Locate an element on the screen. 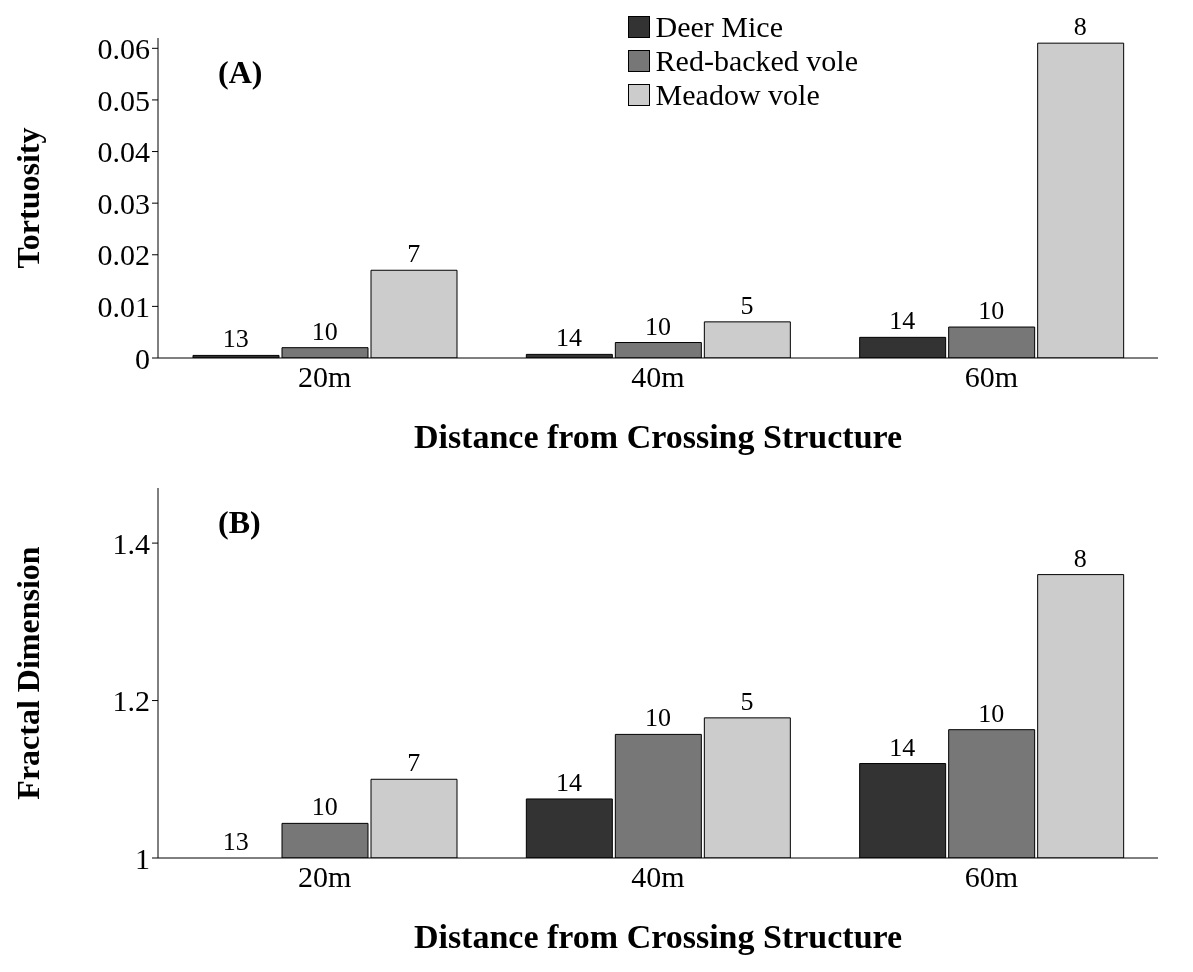 The height and width of the screenshot is (972, 1193). y-tick-label: 0.05 is located at coordinates (123, 100).